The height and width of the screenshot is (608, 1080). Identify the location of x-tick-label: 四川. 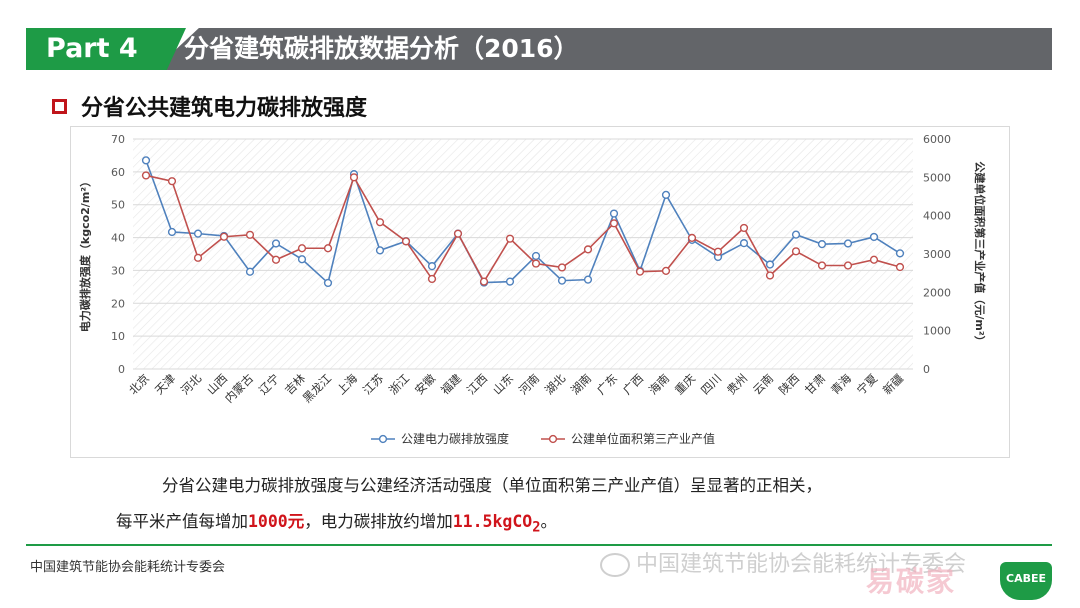
(711, 384).